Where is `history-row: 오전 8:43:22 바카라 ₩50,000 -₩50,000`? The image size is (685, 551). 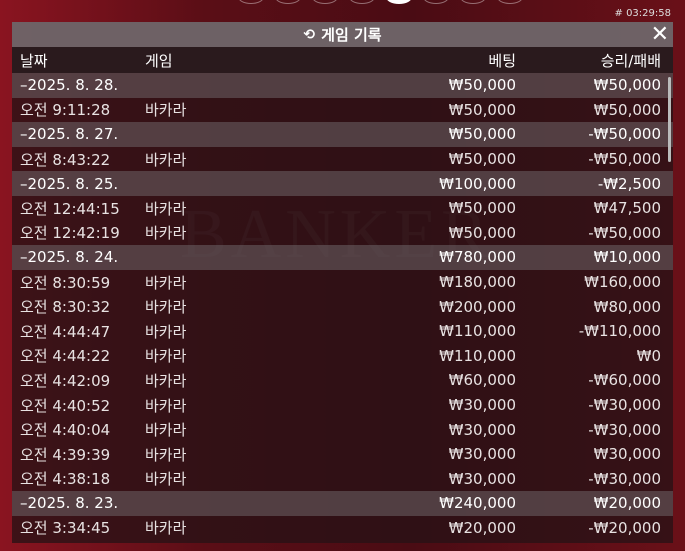 history-row: 오전 8:43:22 바카라 ₩50,000 -₩50,000 is located at coordinates (342, 159).